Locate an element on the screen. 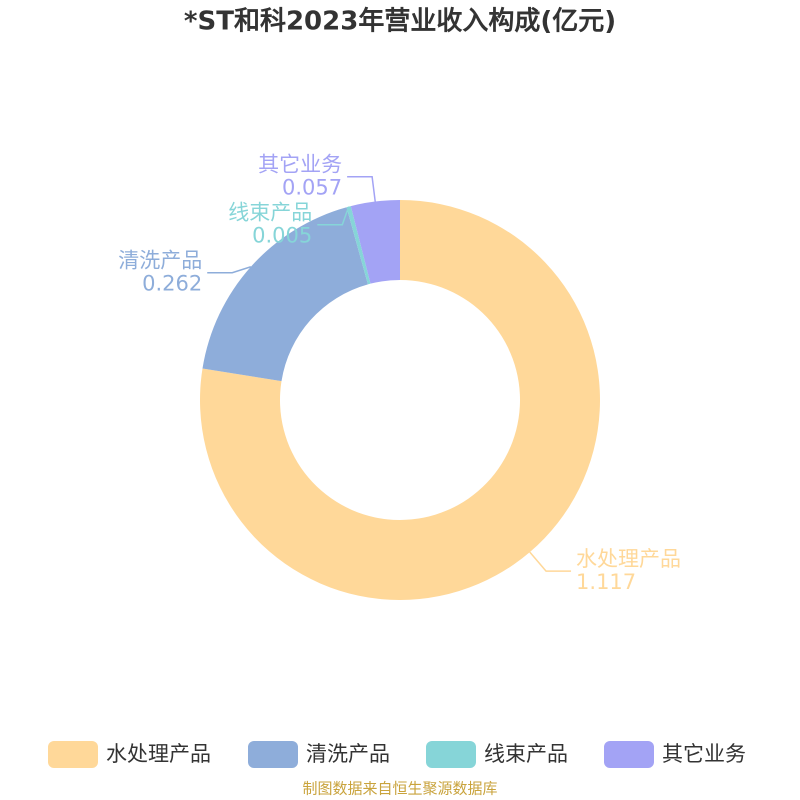 The height and width of the screenshot is (800, 800). source-note: 制图数据来自恒生聚源数据库 is located at coordinates (399, 789).